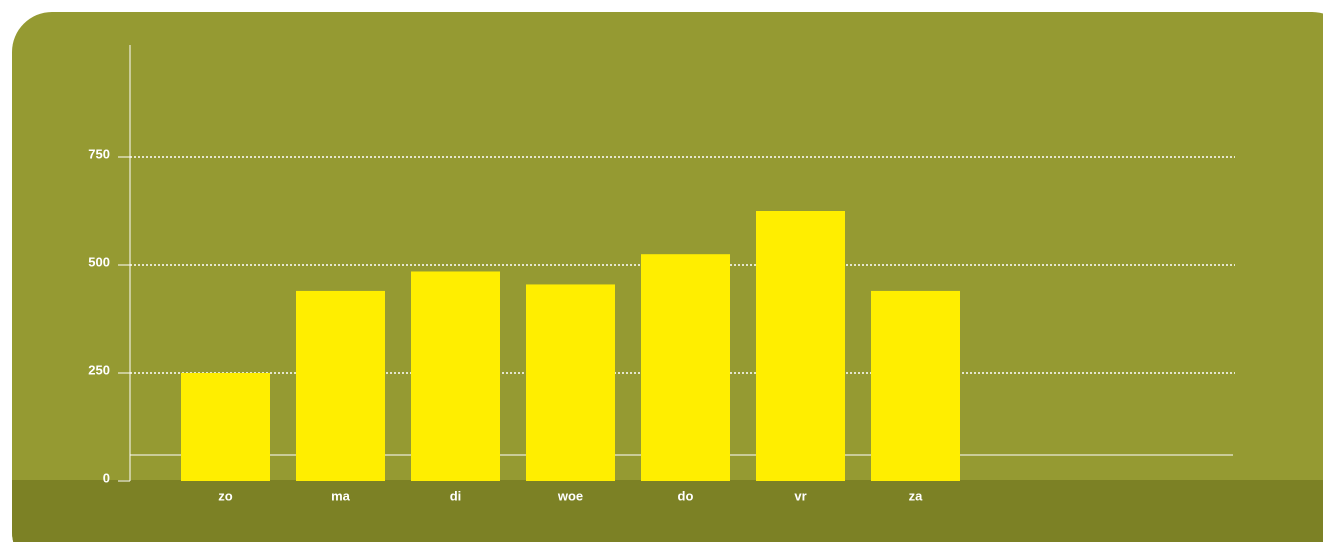 Image resolution: width=1323 pixels, height=547 pixels. Describe the element at coordinates (99, 261) in the screenshot. I see `y-tick-label: 500` at that location.